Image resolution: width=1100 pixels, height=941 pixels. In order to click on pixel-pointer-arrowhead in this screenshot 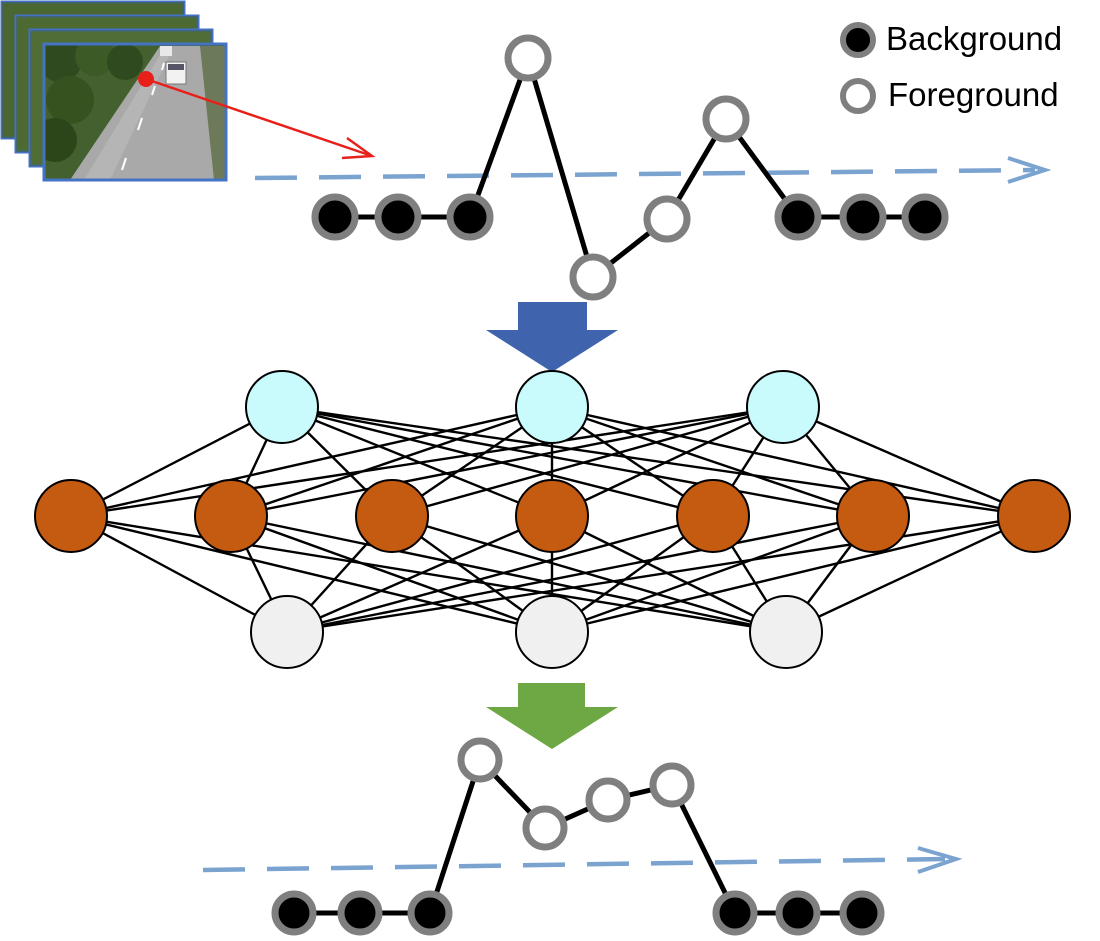, I will do `click(358, 148)`.